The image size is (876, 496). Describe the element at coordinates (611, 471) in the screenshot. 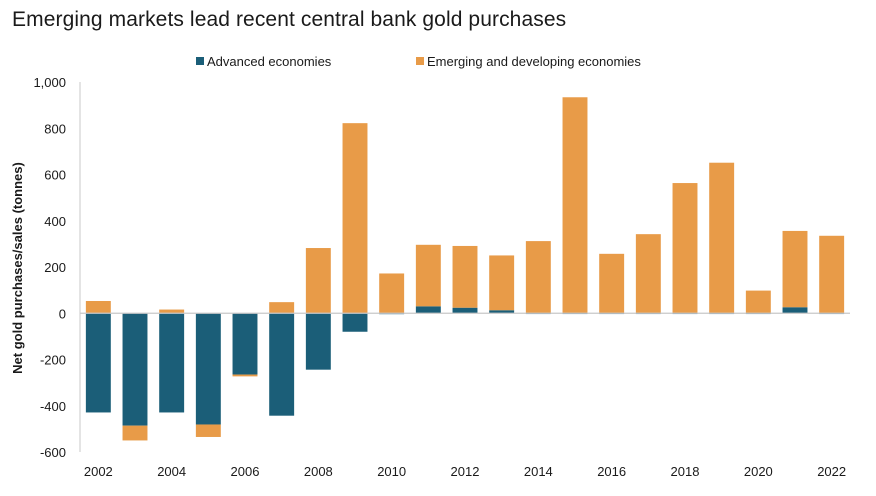

I see `x-tick-label: 2016` at that location.